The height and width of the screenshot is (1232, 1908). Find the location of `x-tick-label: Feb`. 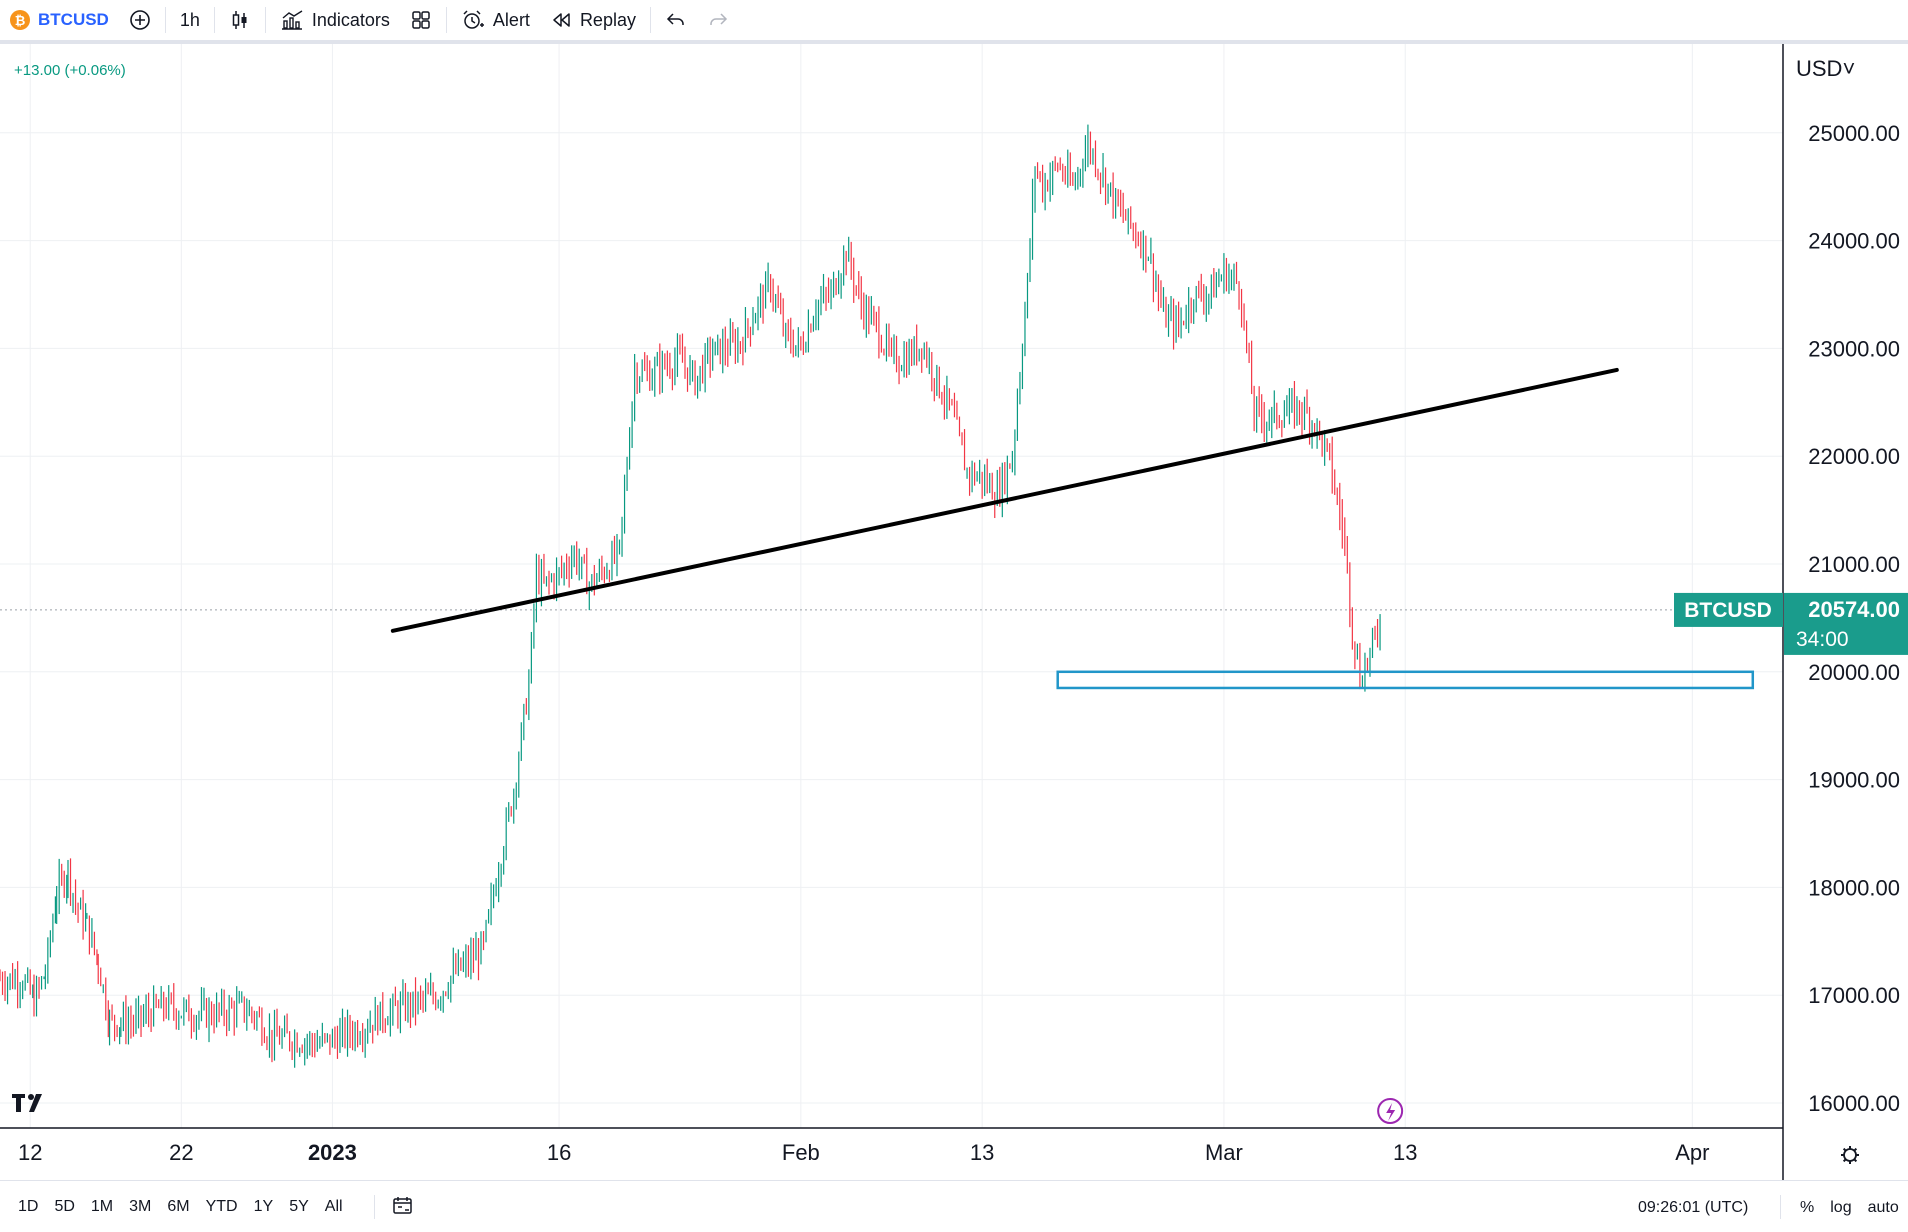

x-tick-label: Feb is located at coordinates (801, 1152).